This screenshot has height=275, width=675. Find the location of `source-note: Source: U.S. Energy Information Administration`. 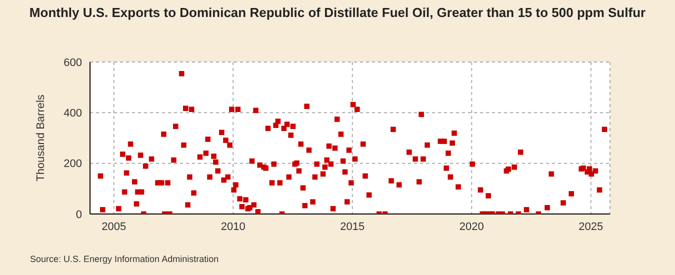

source-note: Source: U.S. Energy Information Administration is located at coordinates (124, 259).